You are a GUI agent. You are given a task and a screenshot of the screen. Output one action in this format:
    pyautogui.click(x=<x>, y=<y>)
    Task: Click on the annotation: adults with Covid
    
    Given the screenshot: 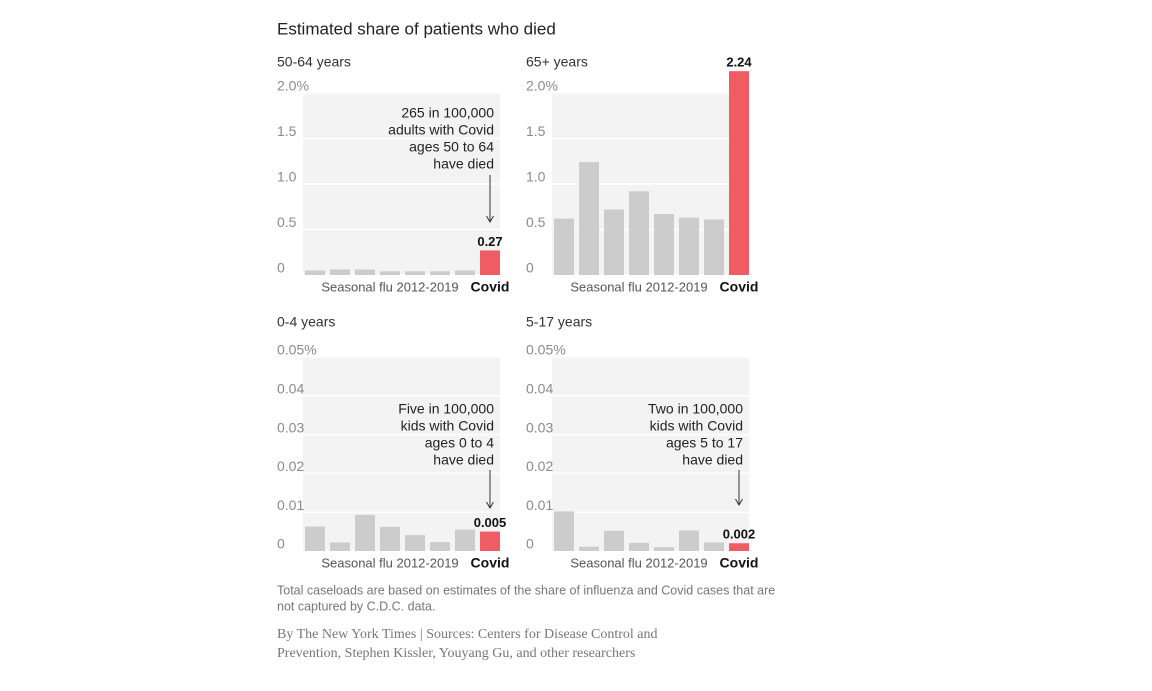 What is the action you would take?
    pyautogui.click(x=441, y=130)
    